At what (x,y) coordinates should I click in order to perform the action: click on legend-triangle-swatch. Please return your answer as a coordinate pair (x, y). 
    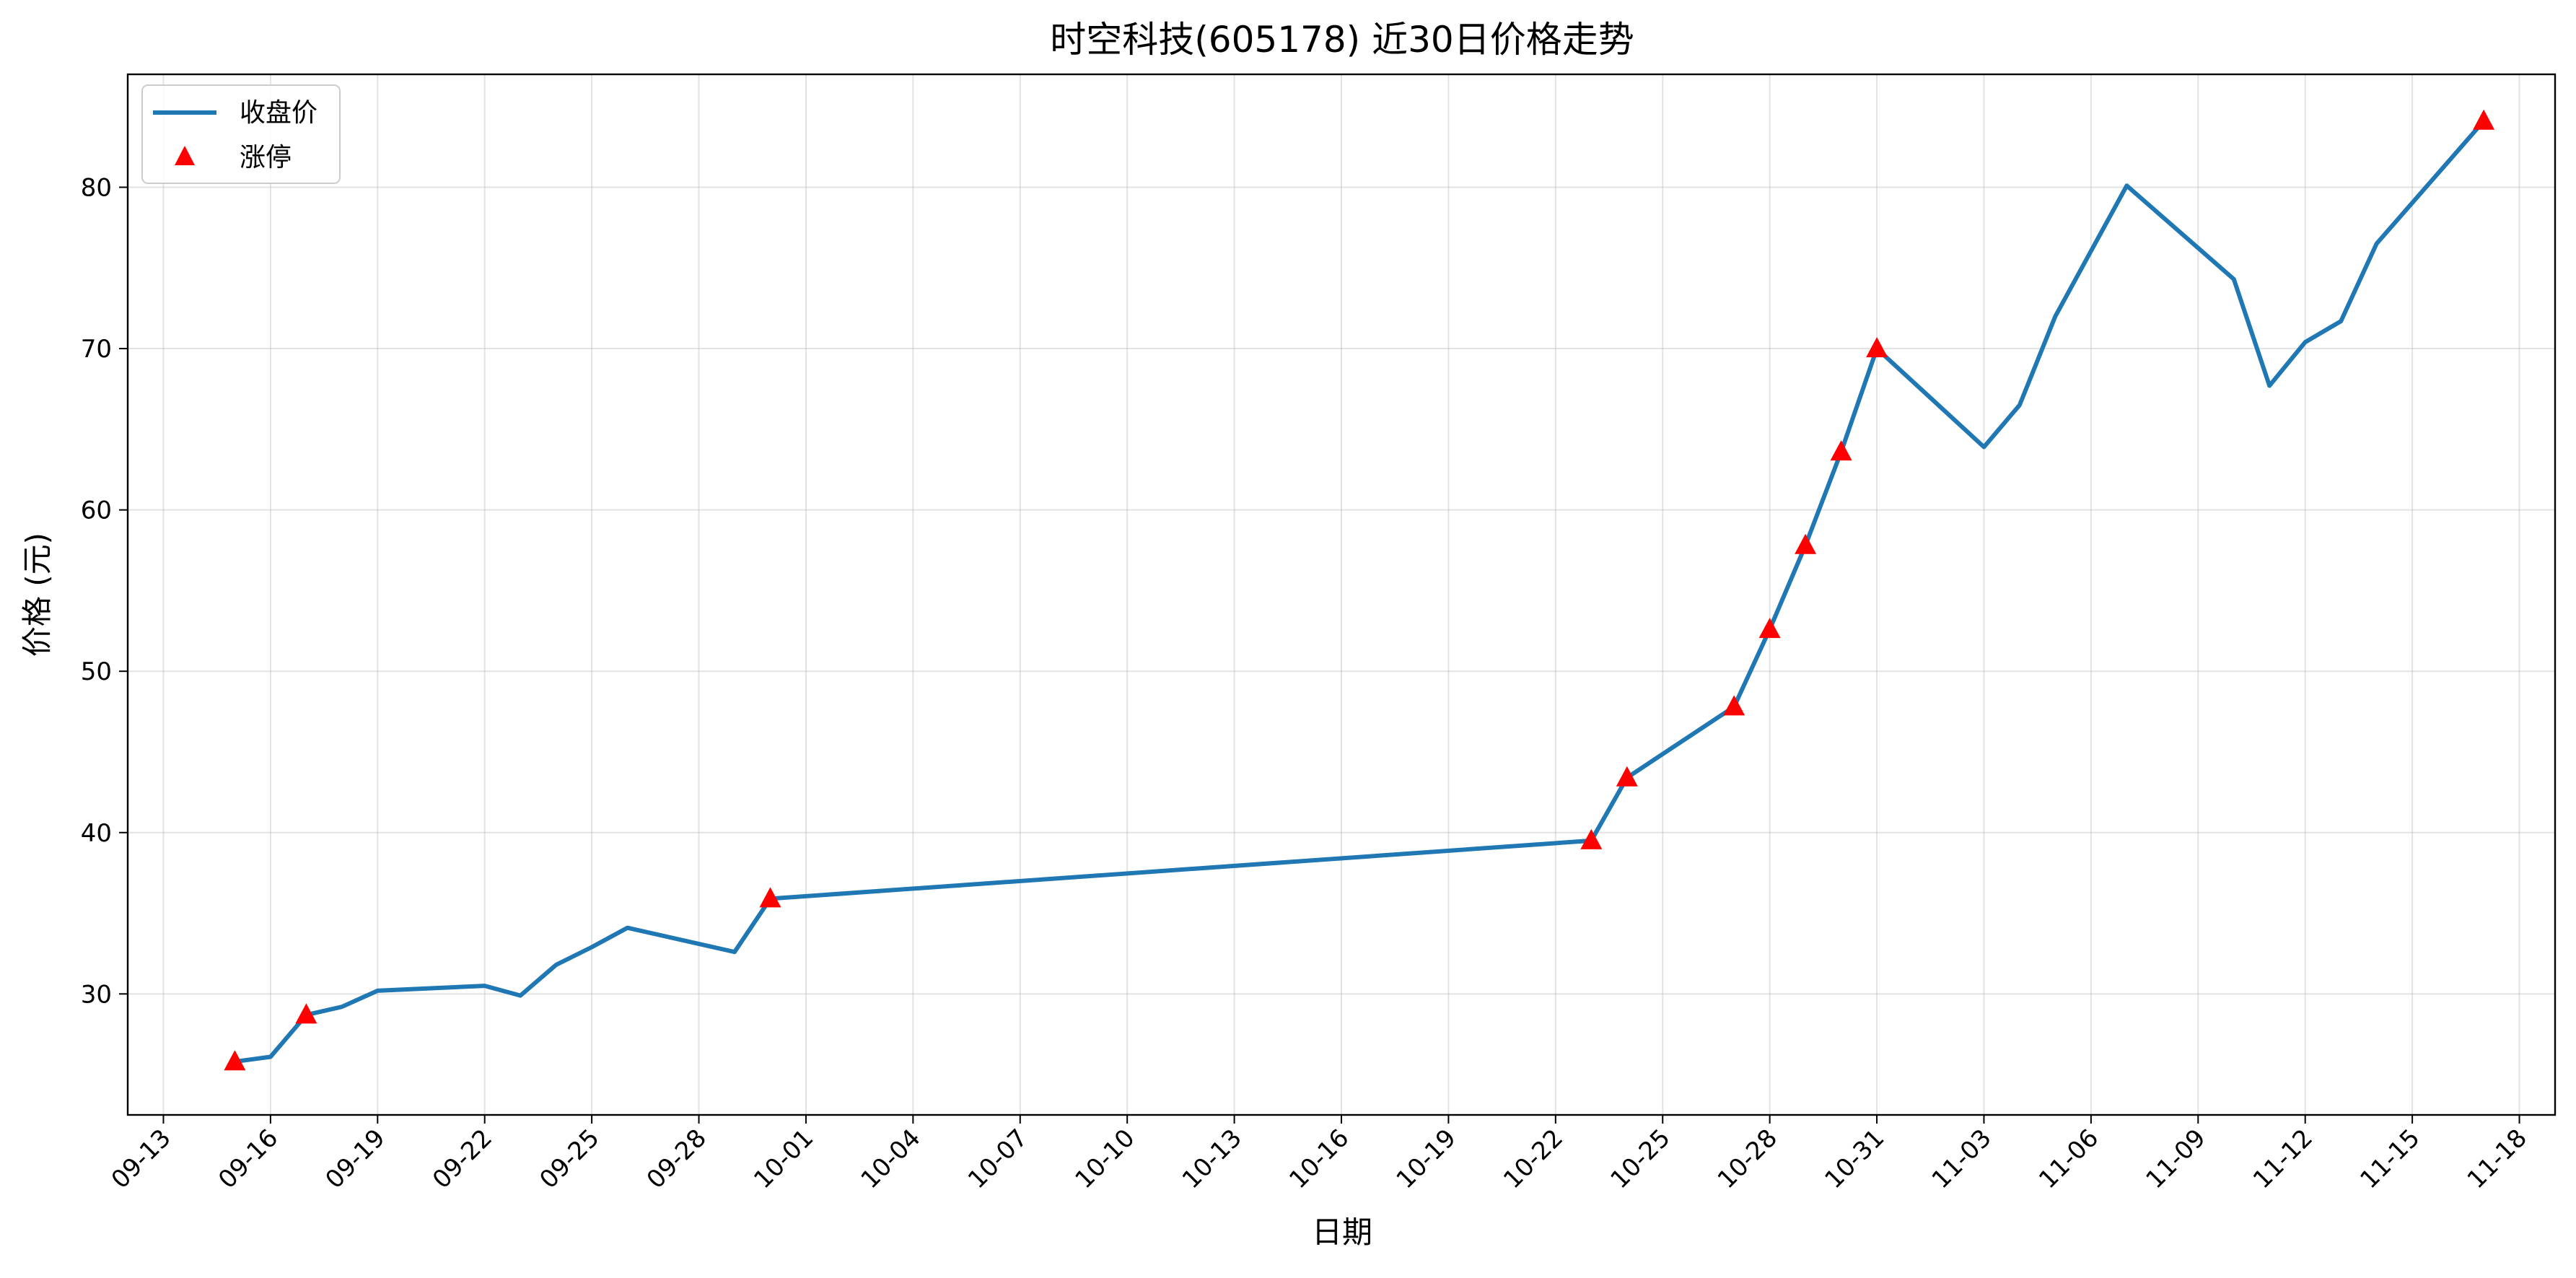
    Looking at the image, I should click on (185, 155).